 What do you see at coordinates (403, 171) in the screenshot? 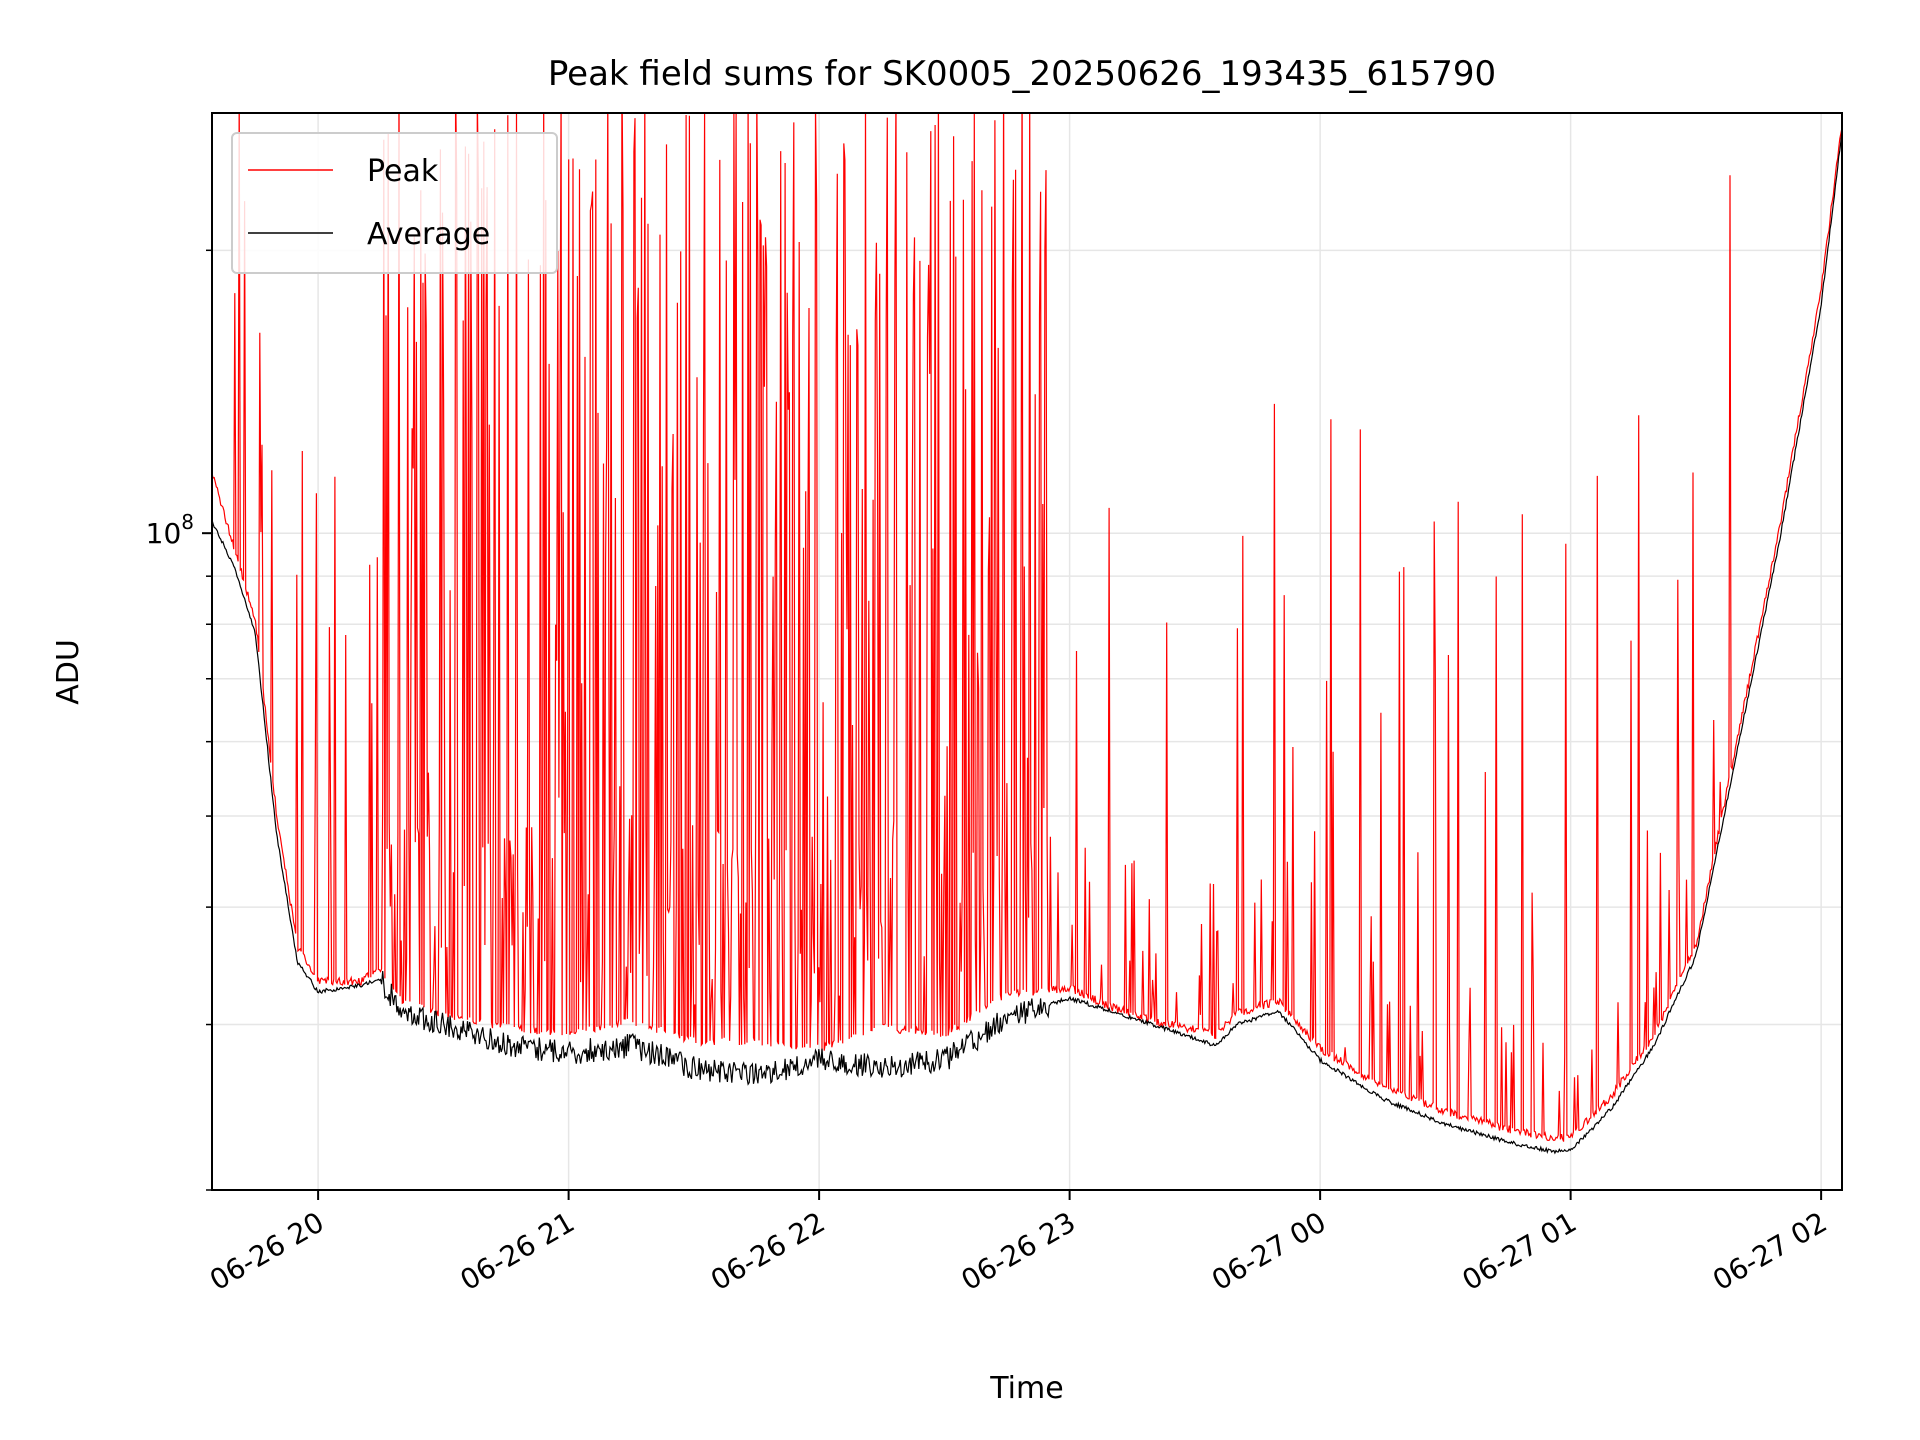
I see `legend-label-peak: Peak` at bounding box center [403, 171].